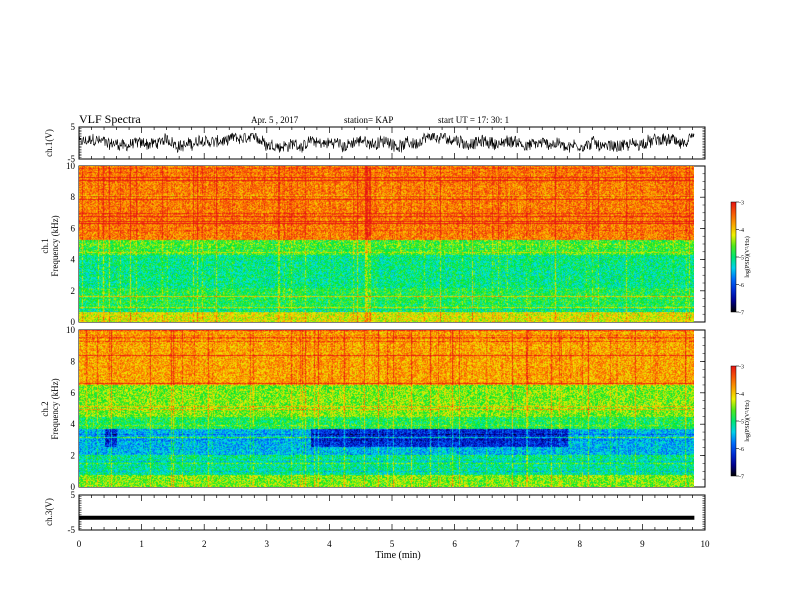  What do you see at coordinates (73, 127) in the screenshot?
I see `ch1-waveform-ytick-label: 5` at bounding box center [73, 127].